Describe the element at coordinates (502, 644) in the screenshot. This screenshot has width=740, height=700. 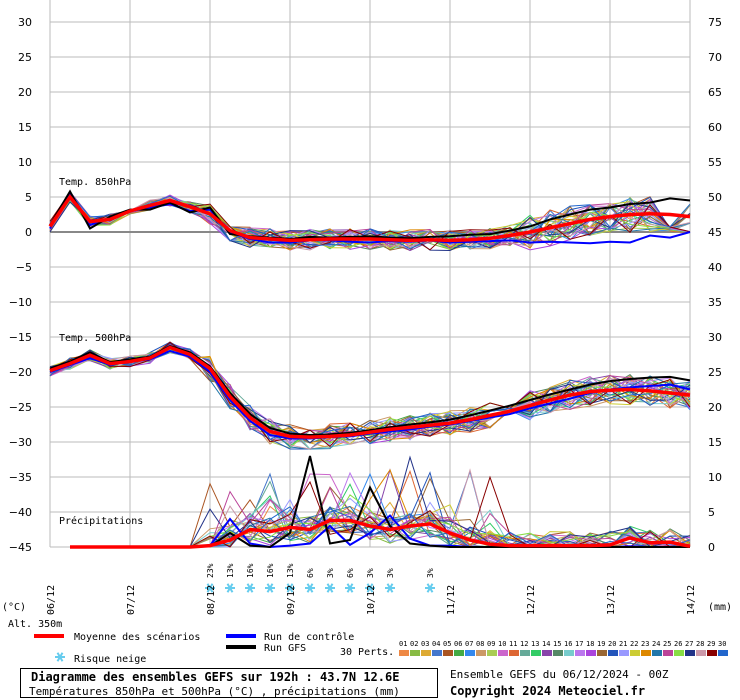
I see `pert-number: 10` at that location.